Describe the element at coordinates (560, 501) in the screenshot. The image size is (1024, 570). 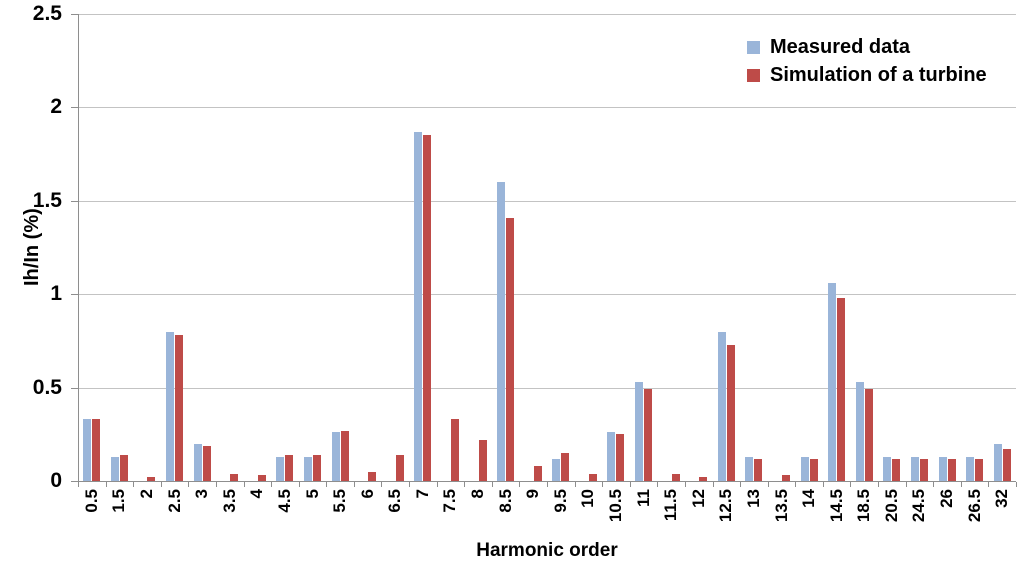
I see `x-tick-label-9.5: 9.5` at that location.